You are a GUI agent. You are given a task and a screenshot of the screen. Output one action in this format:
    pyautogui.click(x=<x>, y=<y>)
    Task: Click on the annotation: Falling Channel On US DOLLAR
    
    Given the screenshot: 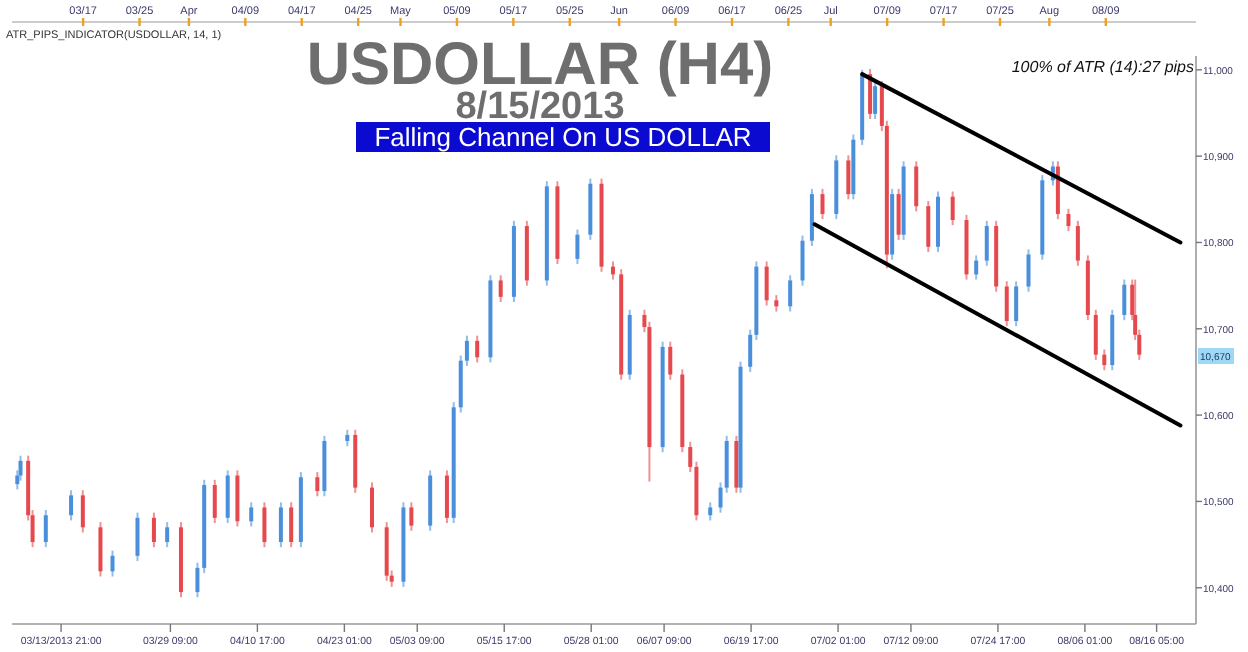 What is the action you would take?
    pyautogui.click(x=563, y=137)
    